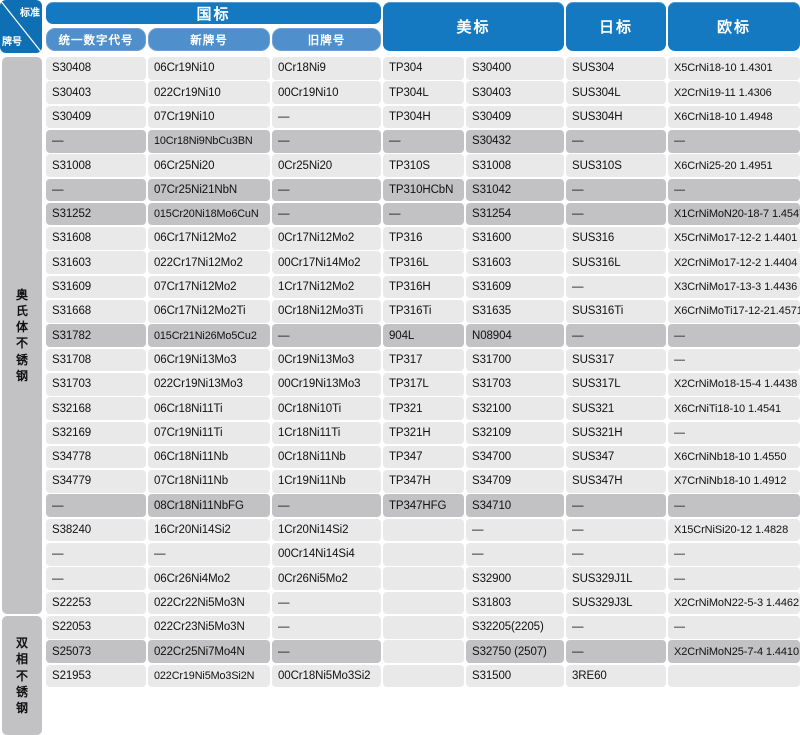 This screenshot has width=800, height=735. Describe the element at coordinates (515, 433) in the screenshot. I see `table-cell: S32109` at that location.